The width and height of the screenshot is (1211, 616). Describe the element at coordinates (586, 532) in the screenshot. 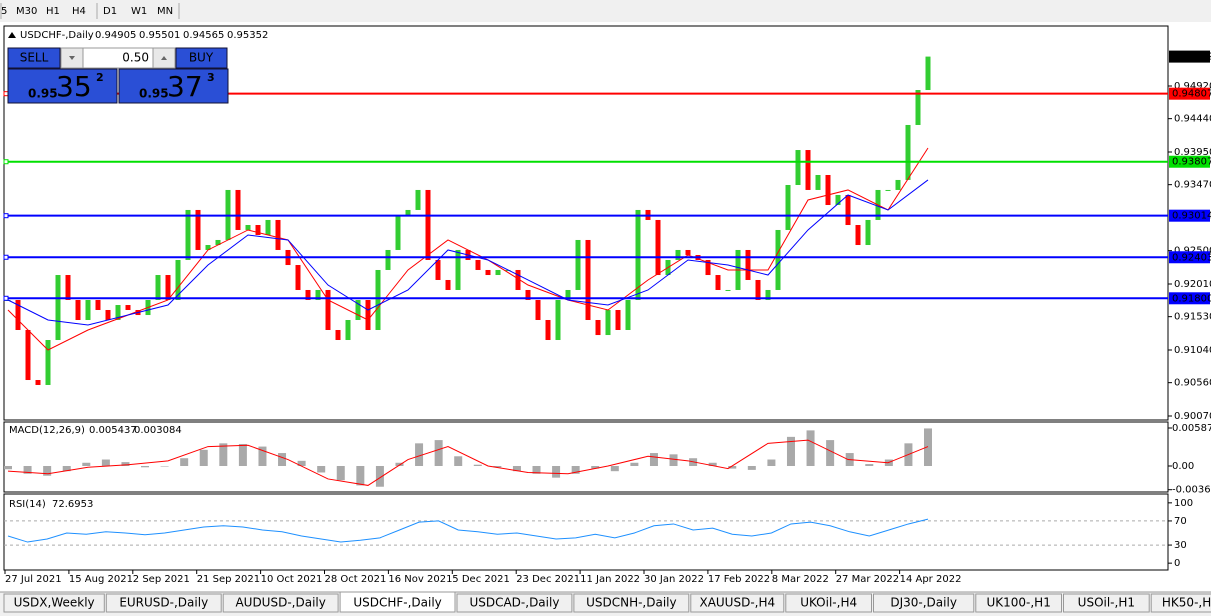

I see `rsi-panel` at that location.